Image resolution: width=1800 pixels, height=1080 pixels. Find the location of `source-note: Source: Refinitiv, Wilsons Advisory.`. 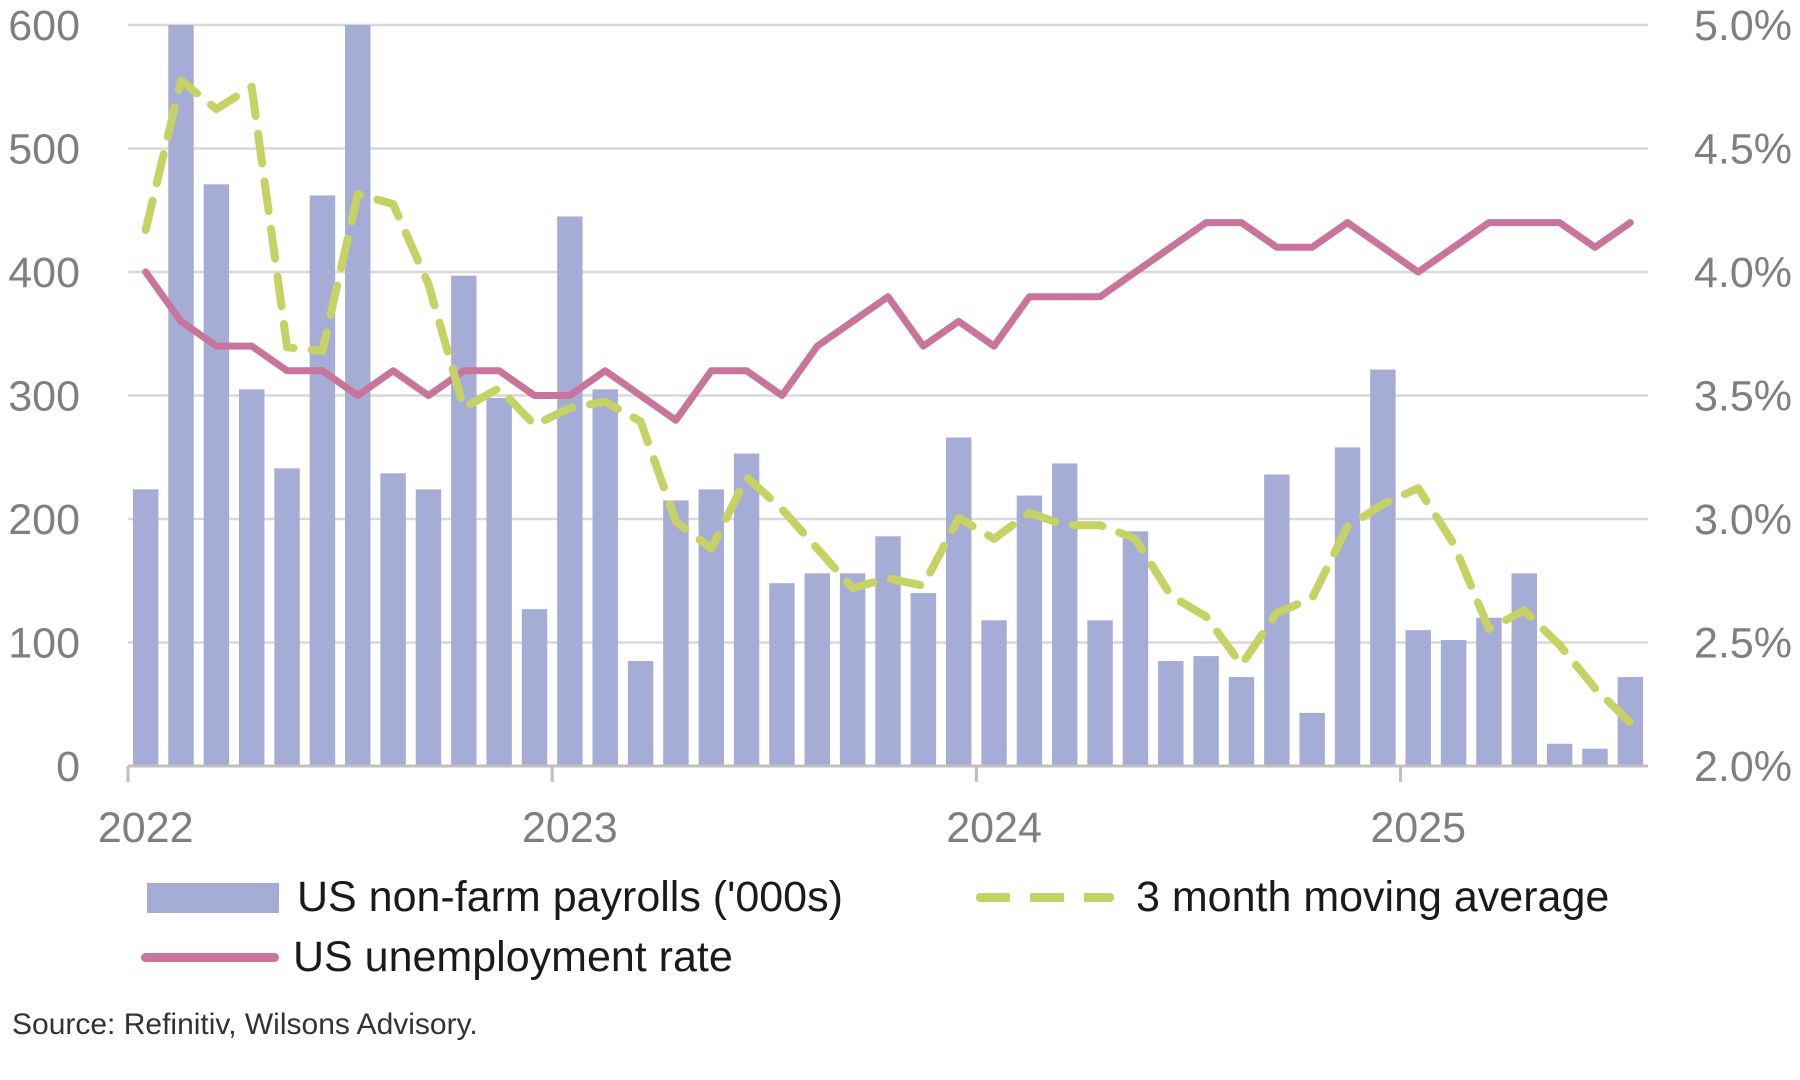

source-note: Source: Refinitiv, Wilsons Advisory. is located at coordinates (245, 1024).